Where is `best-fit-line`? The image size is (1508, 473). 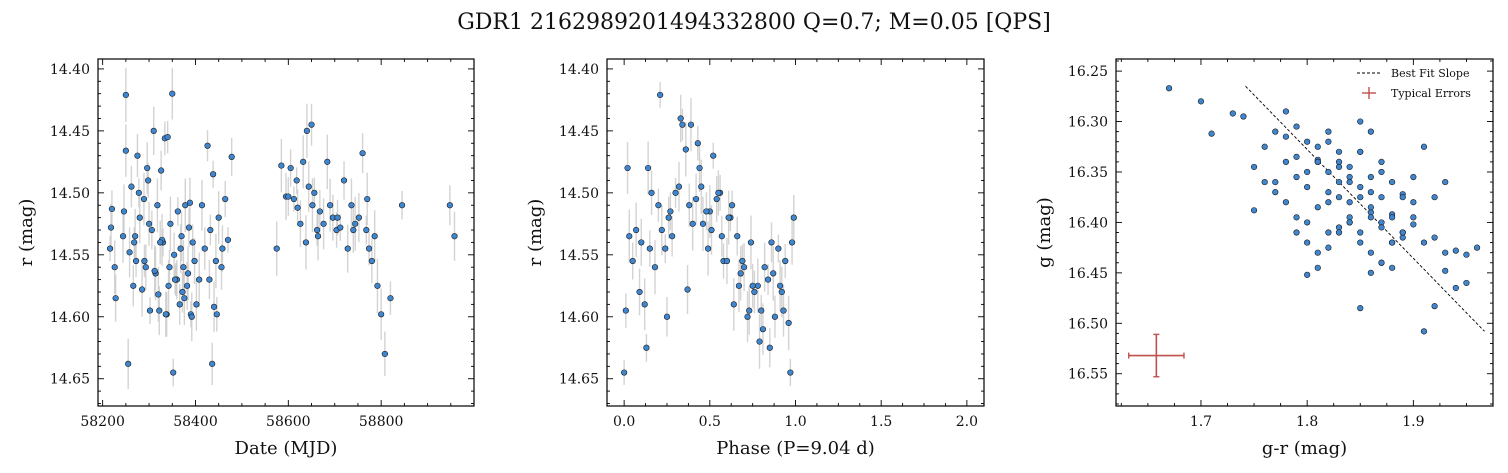
best-fit-line is located at coordinates (1365, 208).